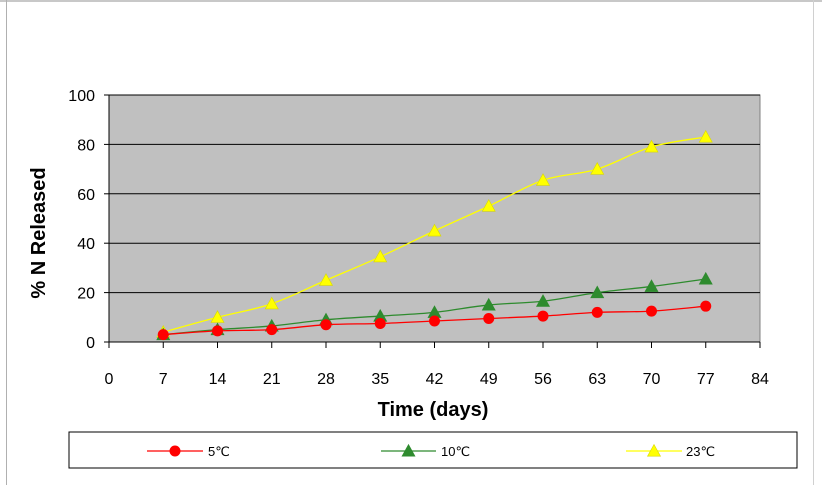 This screenshot has width=822, height=485. Describe the element at coordinates (380, 379) in the screenshot. I see `x-tick-label-35: 35` at that location.